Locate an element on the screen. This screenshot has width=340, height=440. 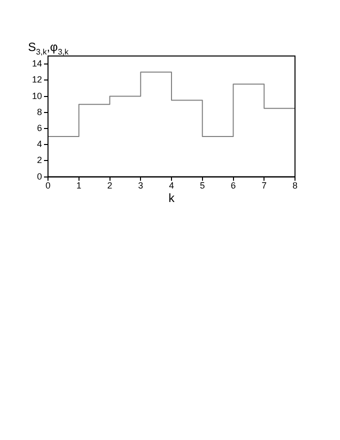
y-tick-label: 6 is located at coordinates (39, 127).